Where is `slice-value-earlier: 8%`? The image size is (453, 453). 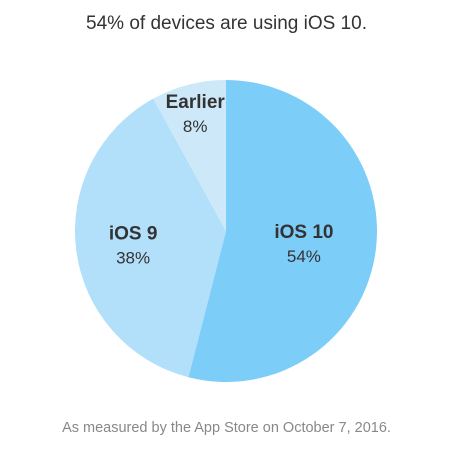 slice-value-earlier: 8% is located at coordinates (195, 126).